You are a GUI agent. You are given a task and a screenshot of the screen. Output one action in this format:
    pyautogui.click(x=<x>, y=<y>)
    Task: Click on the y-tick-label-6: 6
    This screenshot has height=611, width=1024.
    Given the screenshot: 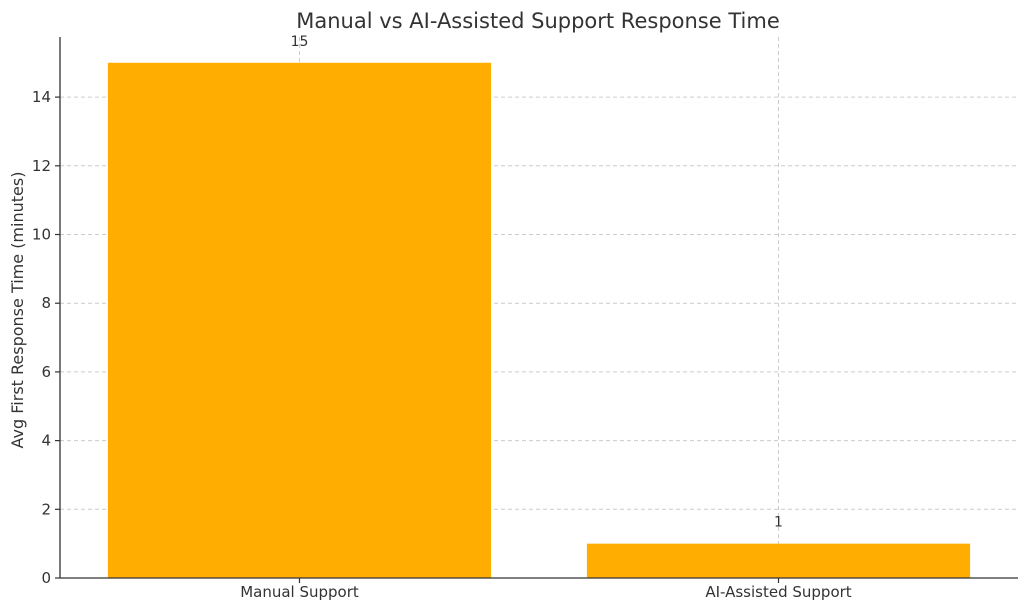 What is the action you would take?
    pyautogui.click(x=46, y=372)
    